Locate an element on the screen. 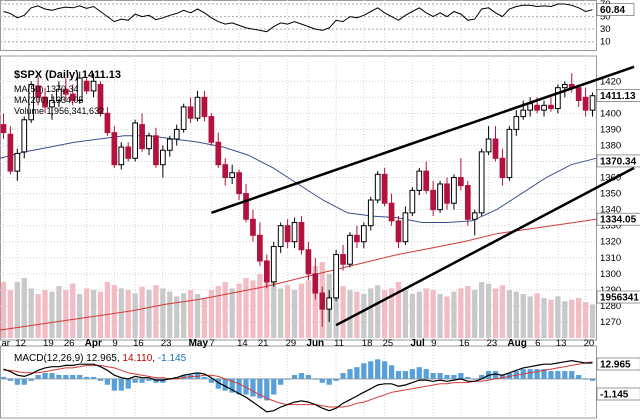 This screenshot has width=640, height=420. symbol-label: $SPX (Daily) 1411.13 is located at coordinates (67, 75).